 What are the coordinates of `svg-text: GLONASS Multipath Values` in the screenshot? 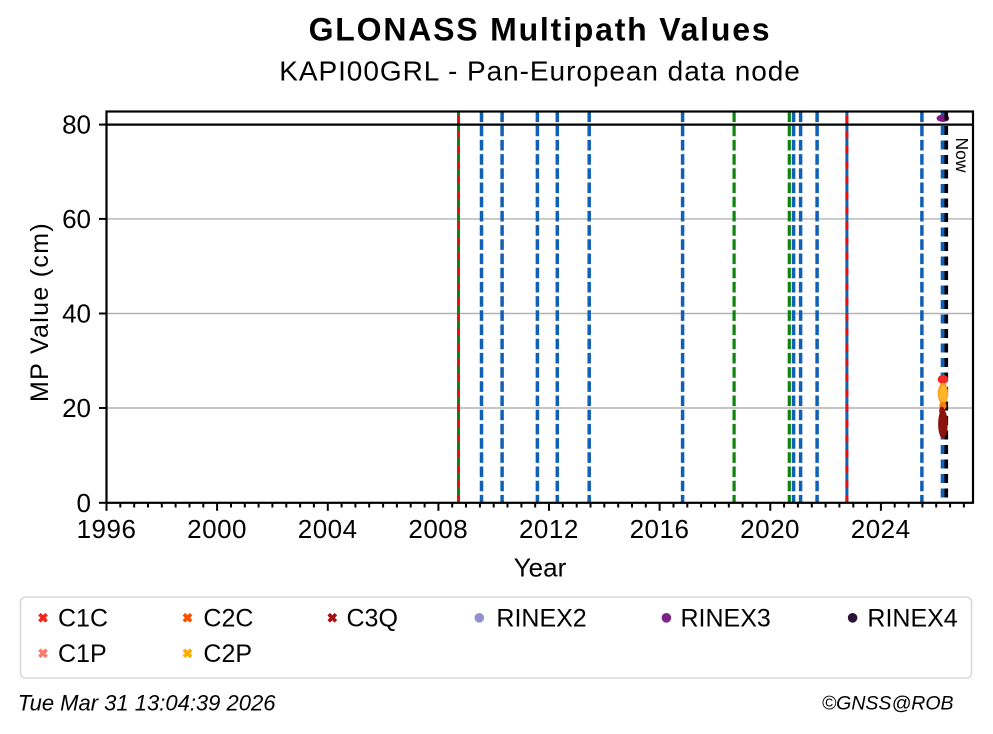 It's located at (540, 30).